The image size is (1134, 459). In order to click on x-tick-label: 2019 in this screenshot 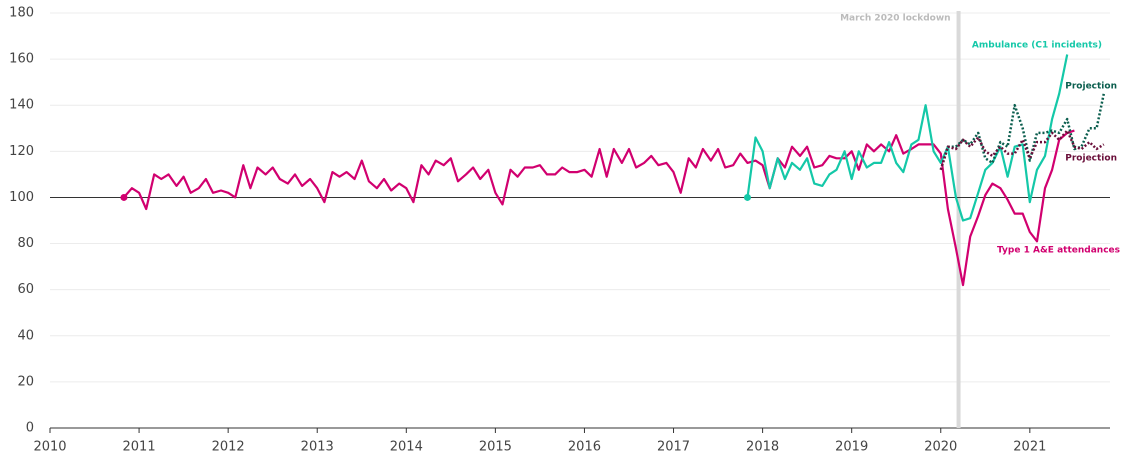, I will do `click(851, 447)`.